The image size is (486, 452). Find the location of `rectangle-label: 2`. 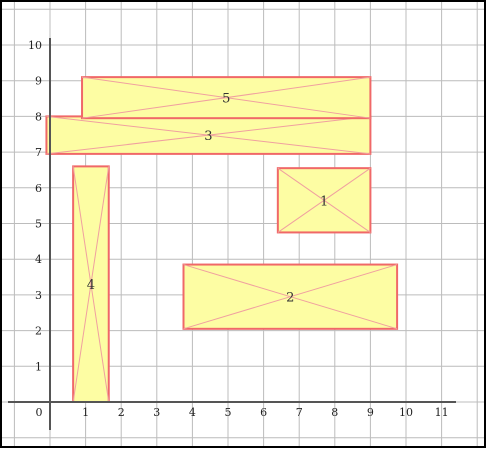

rectangle-label: 2 is located at coordinates (290, 298).